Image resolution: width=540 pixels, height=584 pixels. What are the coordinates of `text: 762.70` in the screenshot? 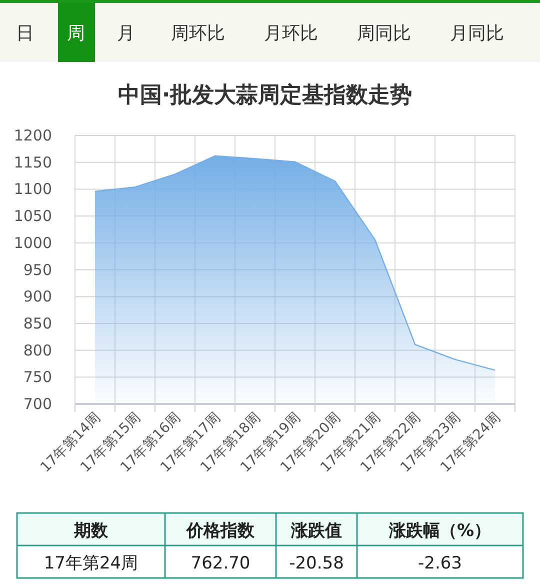 It's located at (220, 564).